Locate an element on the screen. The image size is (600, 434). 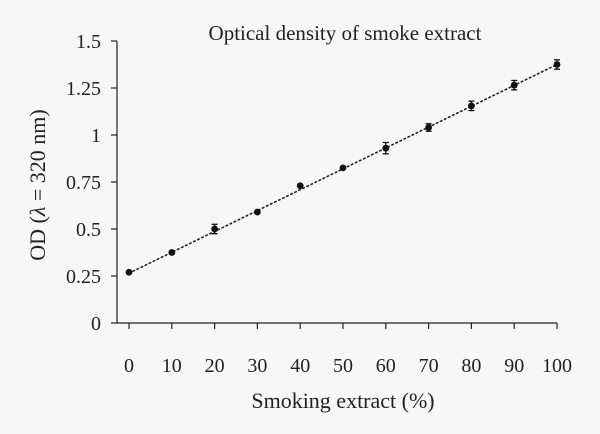
y-tick-label: 1.25 is located at coordinates (83, 89).